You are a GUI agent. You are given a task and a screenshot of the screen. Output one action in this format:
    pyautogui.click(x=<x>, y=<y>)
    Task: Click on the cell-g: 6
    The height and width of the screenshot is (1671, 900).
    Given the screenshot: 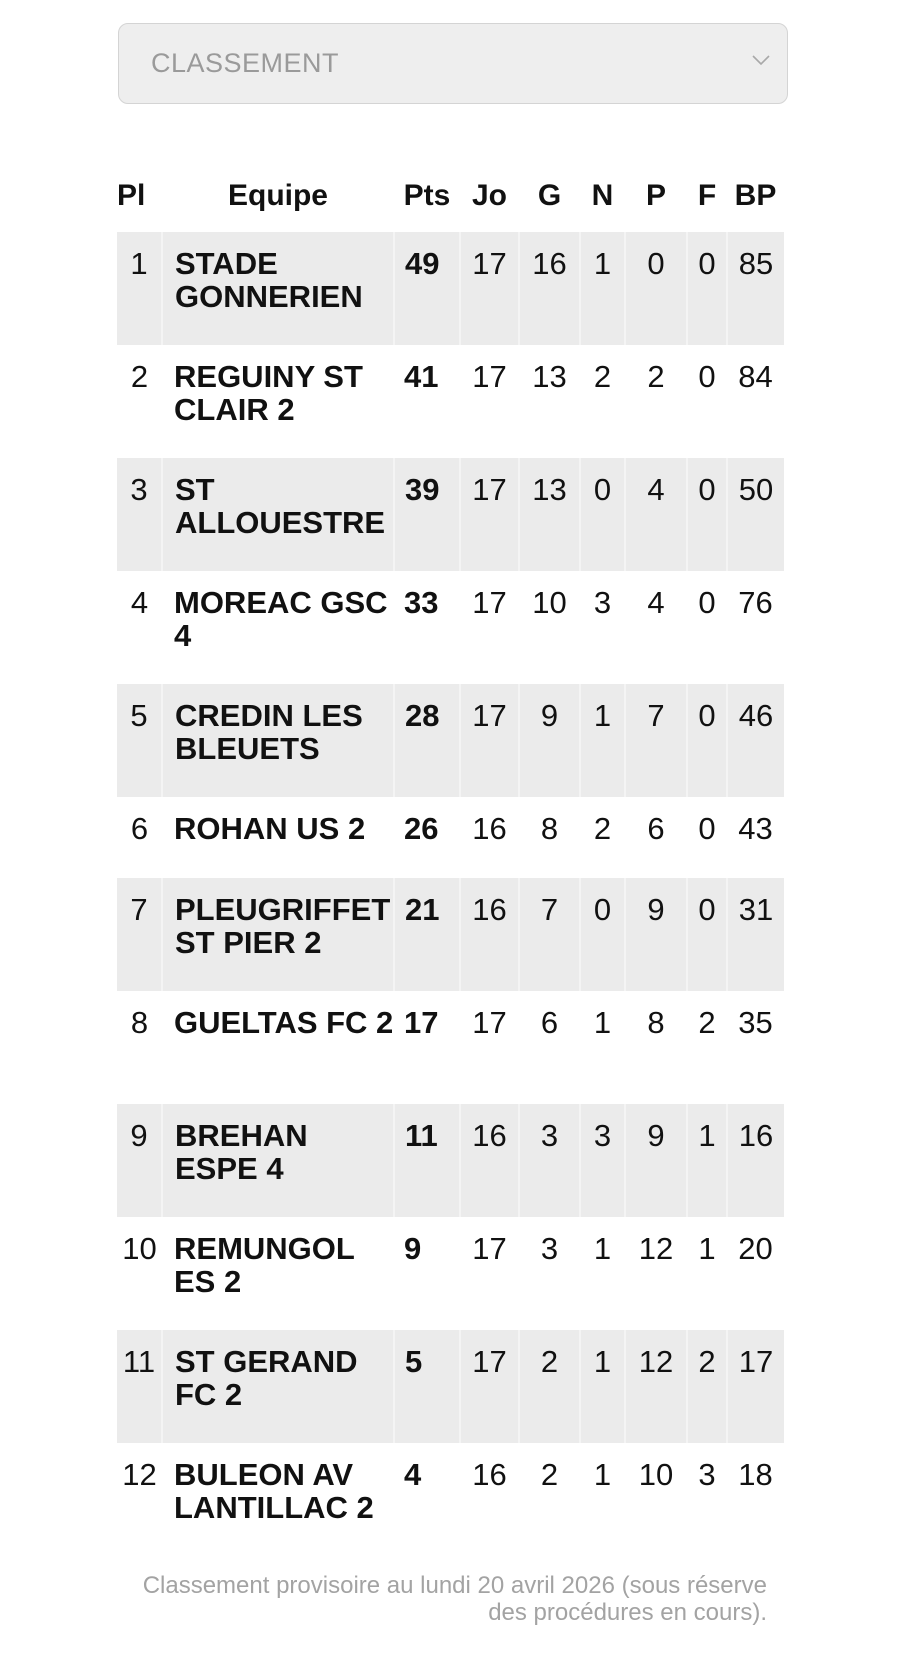 What is the action you would take?
    pyautogui.click(x=549, y=1022)
    